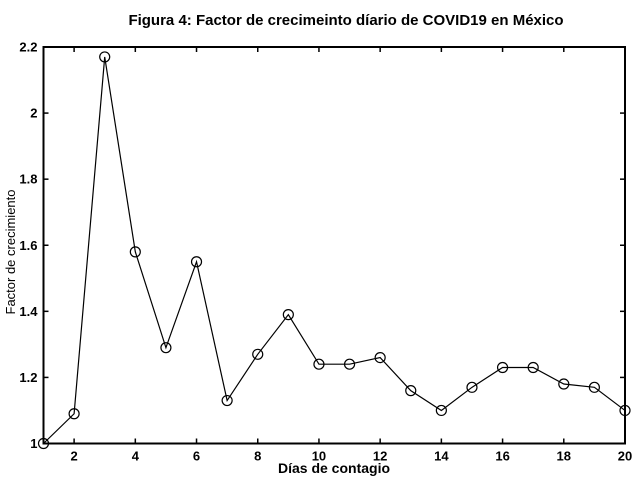 This screenshot has height=480, width=640. What do you see at coordinates (334, 468) in the screenshot?
I see `x-axis-label: Días de contagio` at bounding box center [334, 468].